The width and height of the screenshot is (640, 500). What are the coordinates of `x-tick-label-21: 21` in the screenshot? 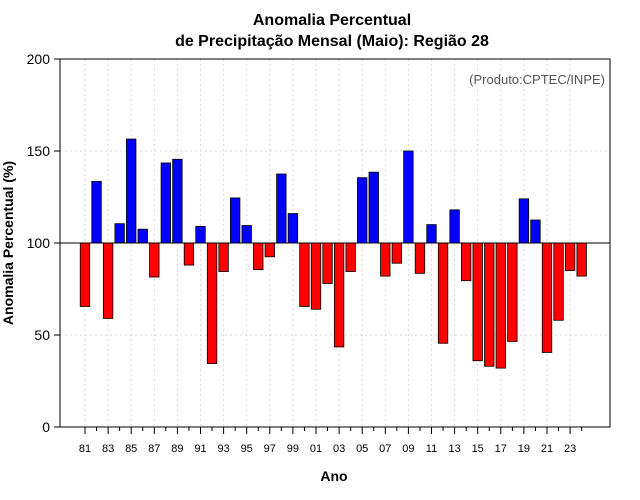 It's located at (547, 449).